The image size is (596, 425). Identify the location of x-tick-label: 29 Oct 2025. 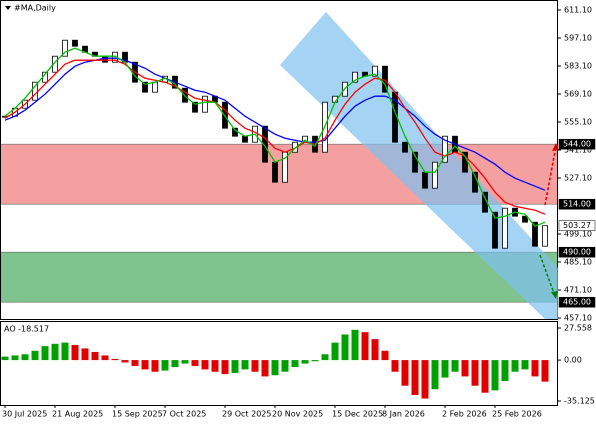
(246, 414).